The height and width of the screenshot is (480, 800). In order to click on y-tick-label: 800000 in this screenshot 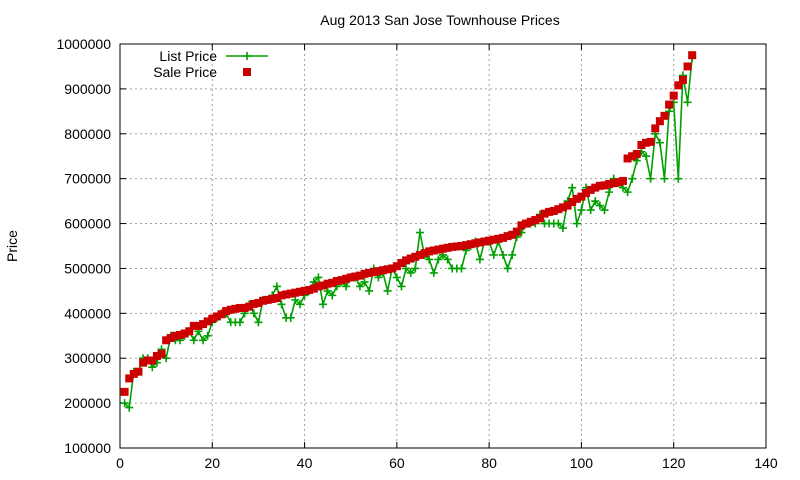, I will do `click(87, 134)`.